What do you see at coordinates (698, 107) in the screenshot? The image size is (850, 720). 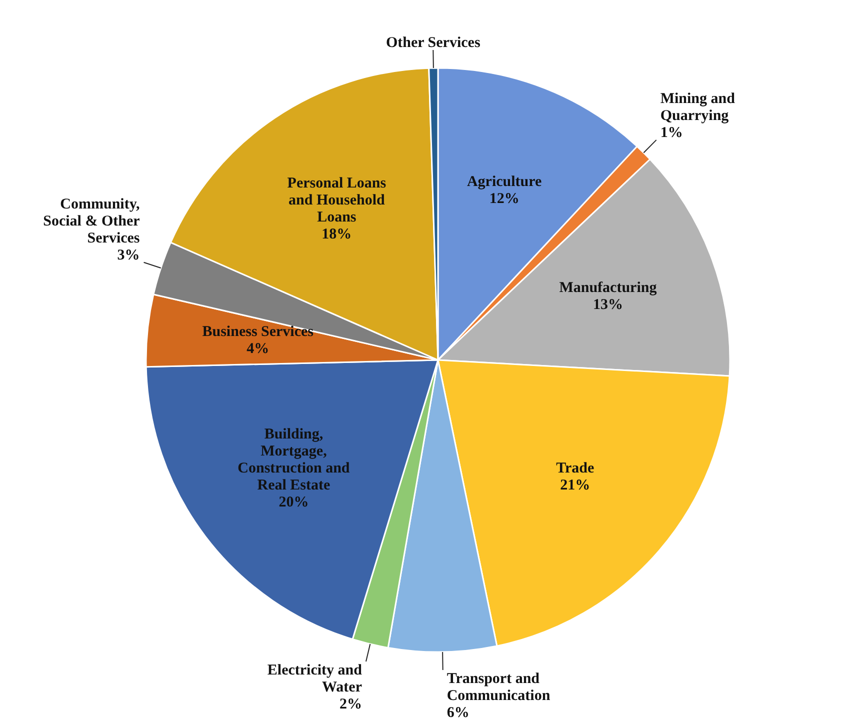 I see `slice-label: Mining and Quarrying` at bounding box center [698, 107].